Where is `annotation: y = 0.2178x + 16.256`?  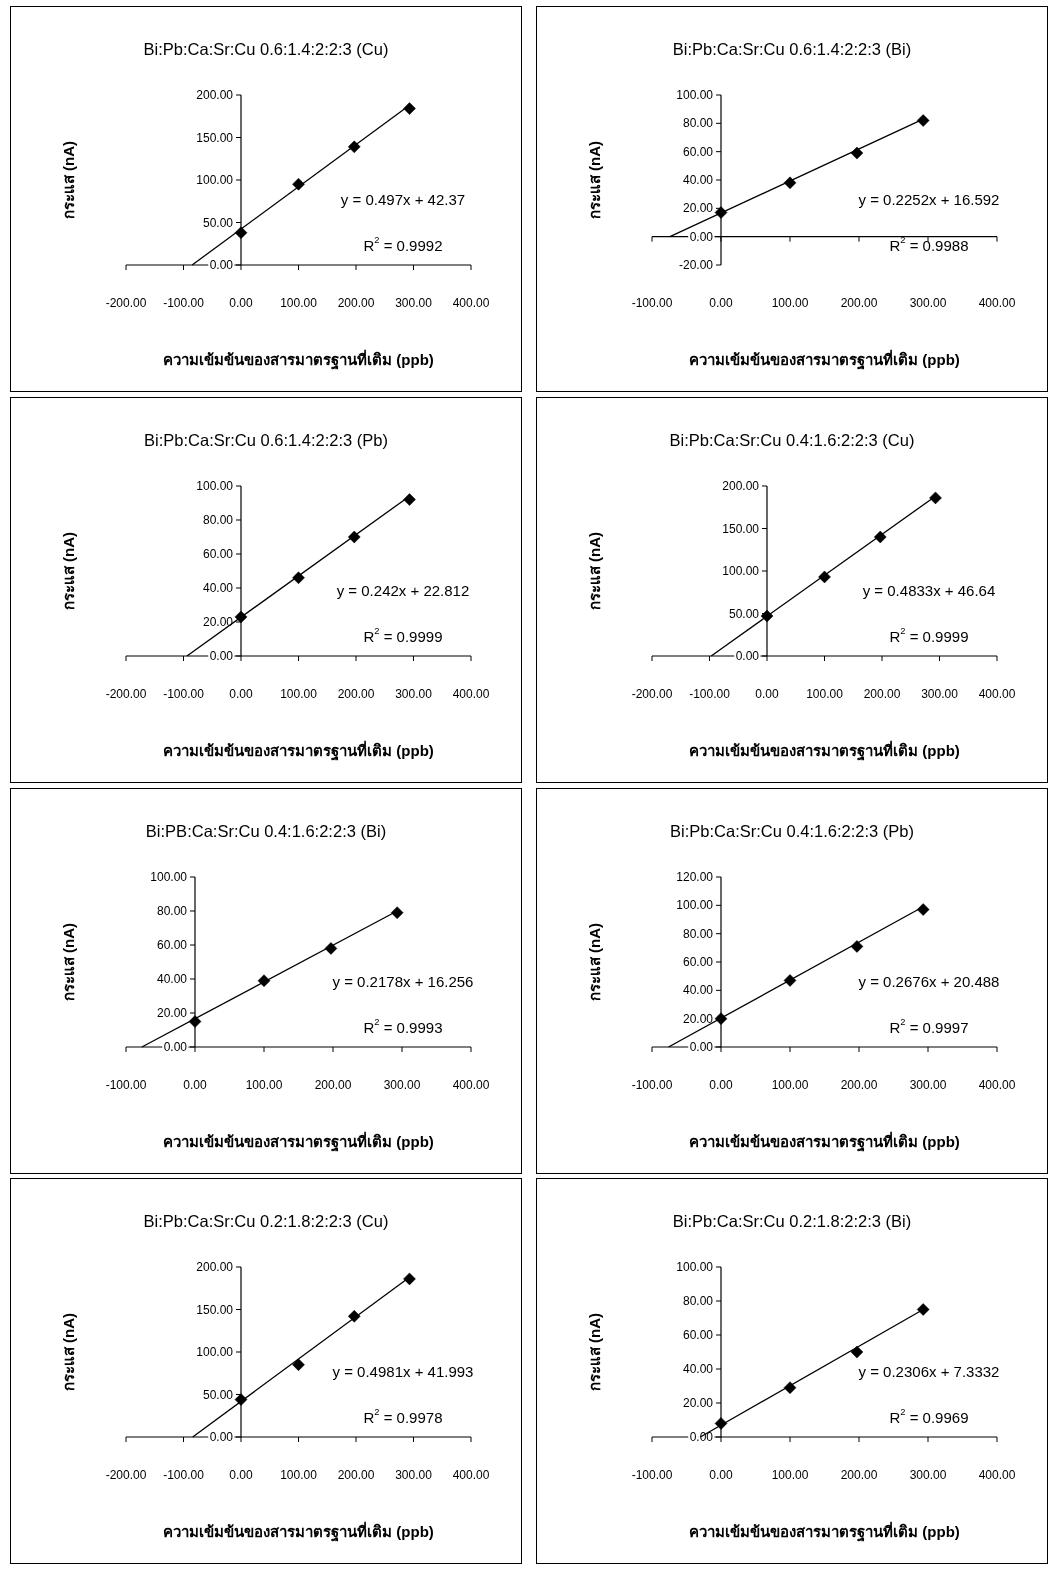
annotation: y = 0.2178x + 16.256 is located at coordinates (403, 981).